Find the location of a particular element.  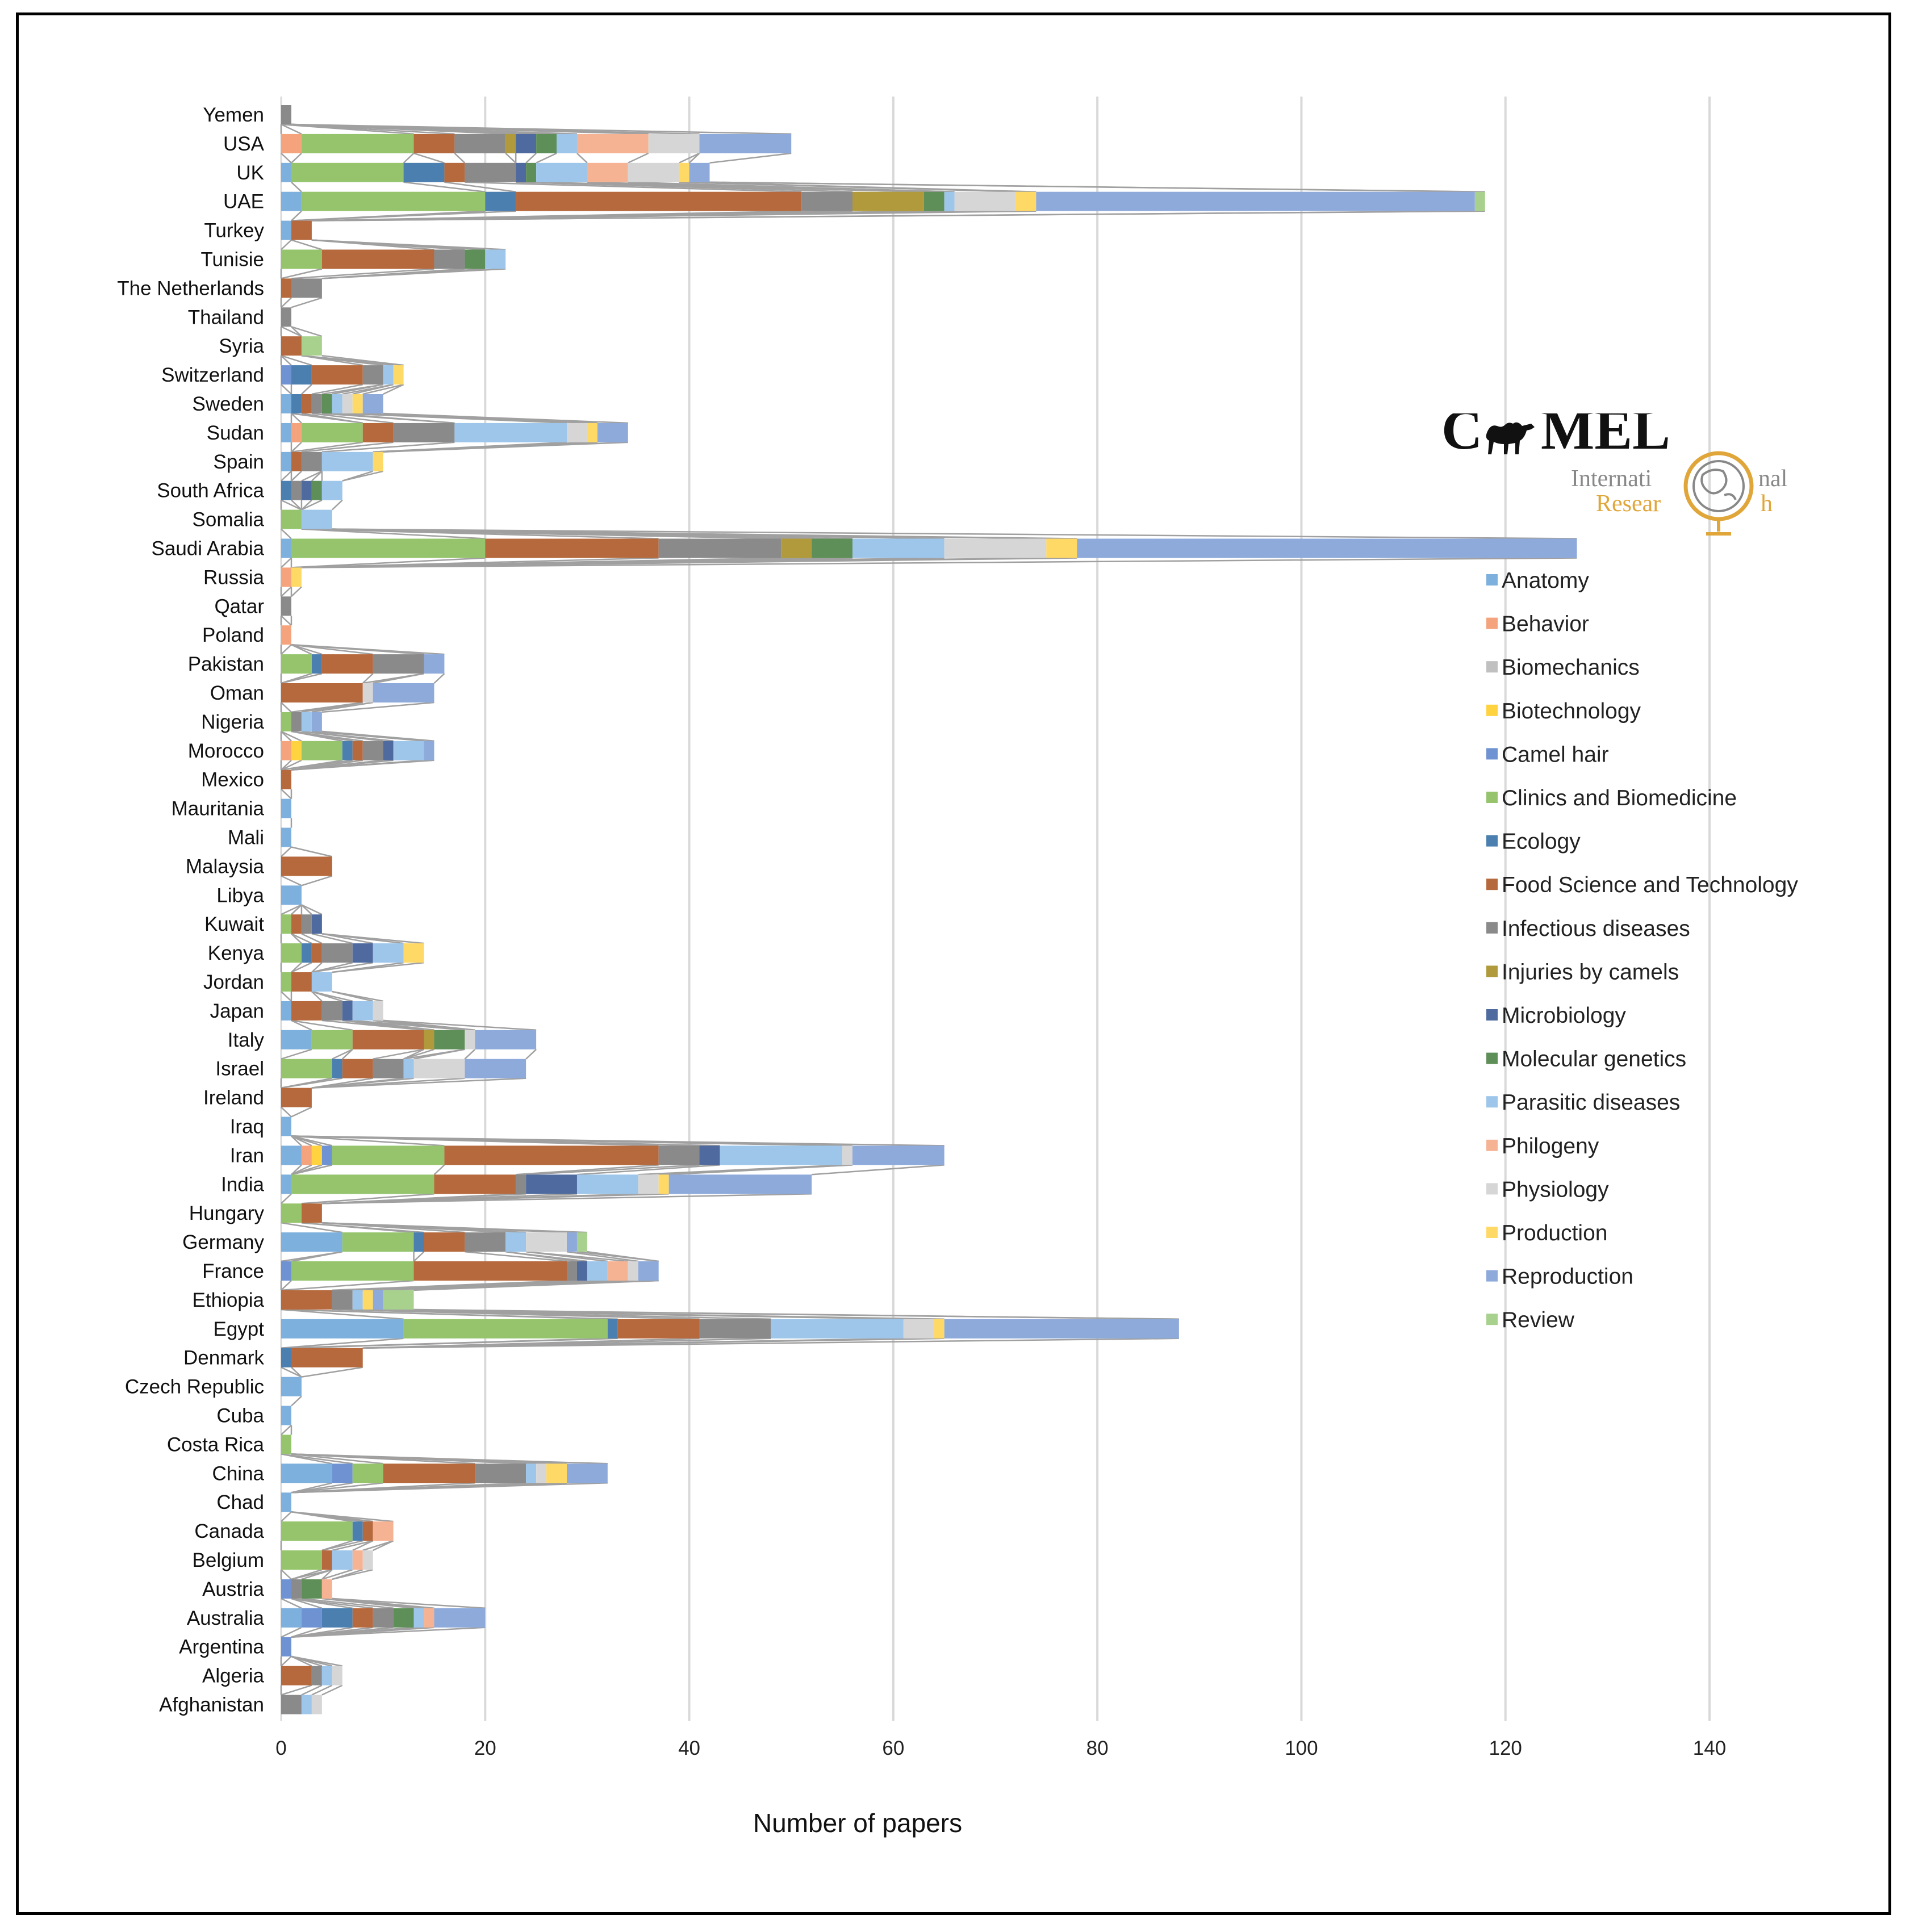

x-tick-label: 80 is located at coordinates (1097, 1748).